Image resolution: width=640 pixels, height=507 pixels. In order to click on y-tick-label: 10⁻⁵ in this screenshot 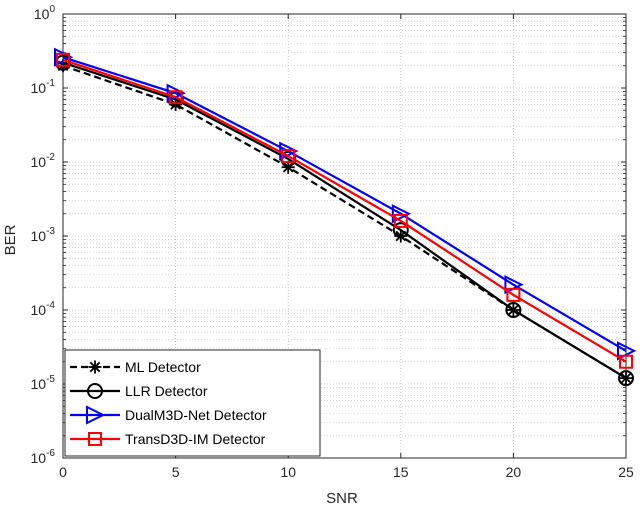, I will do `click(43, 383)`.